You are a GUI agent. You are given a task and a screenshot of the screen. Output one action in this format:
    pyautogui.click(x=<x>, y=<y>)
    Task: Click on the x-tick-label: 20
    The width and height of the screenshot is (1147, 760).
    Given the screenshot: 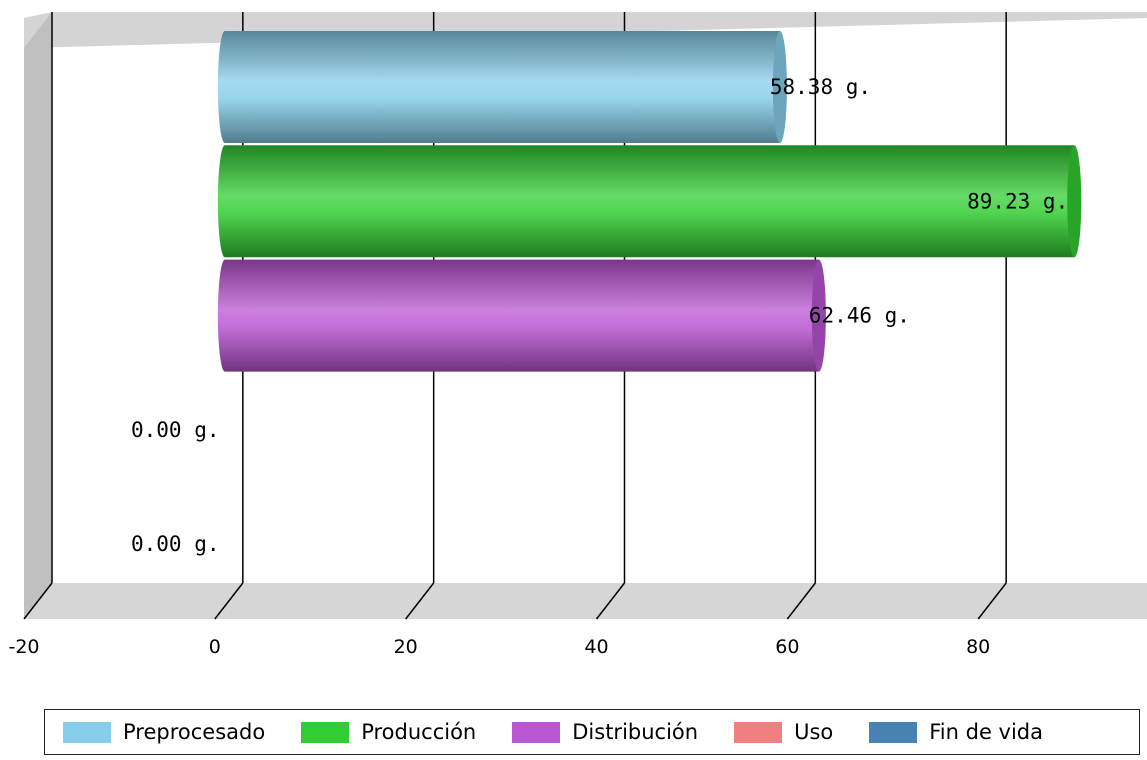 What is the action you would take?
    pyautogui.click(x=406, y=647)
    